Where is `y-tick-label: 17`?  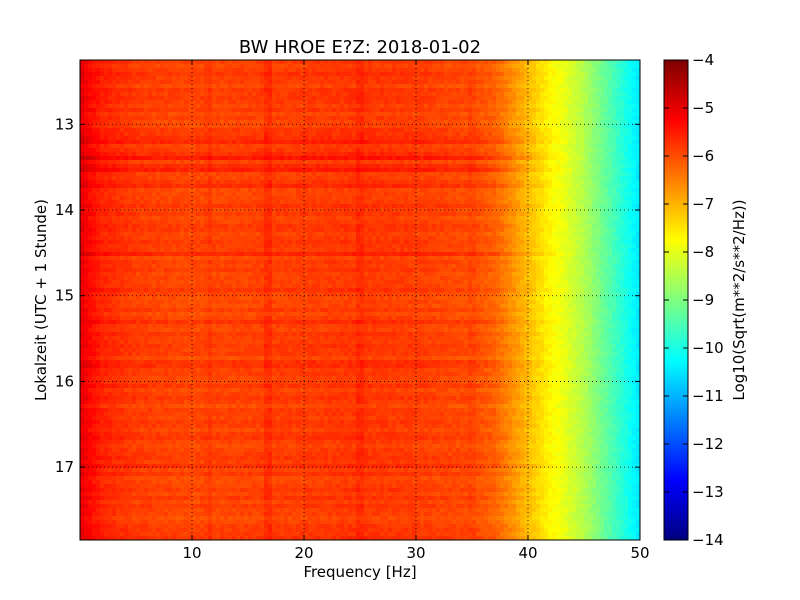
y-tick-label: 17 is located at coordinates (64, 467).